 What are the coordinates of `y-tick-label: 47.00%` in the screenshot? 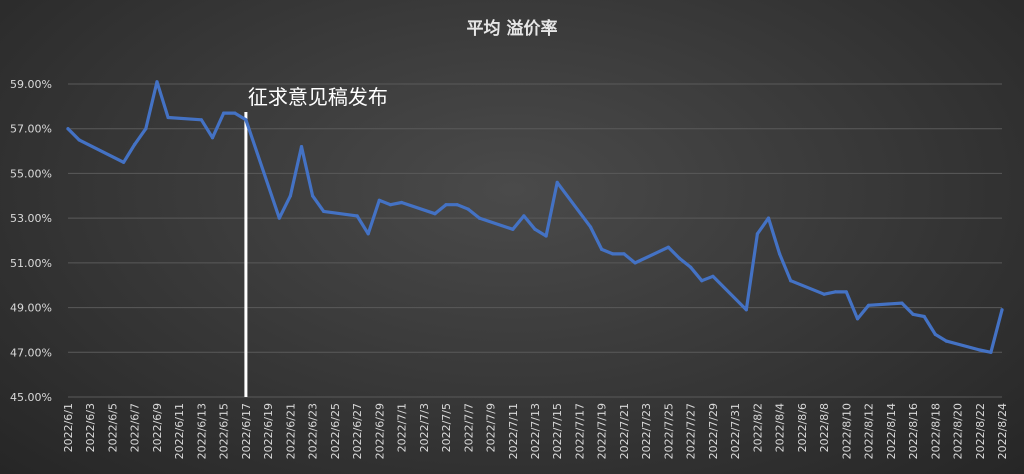 It's located at (31, 352).